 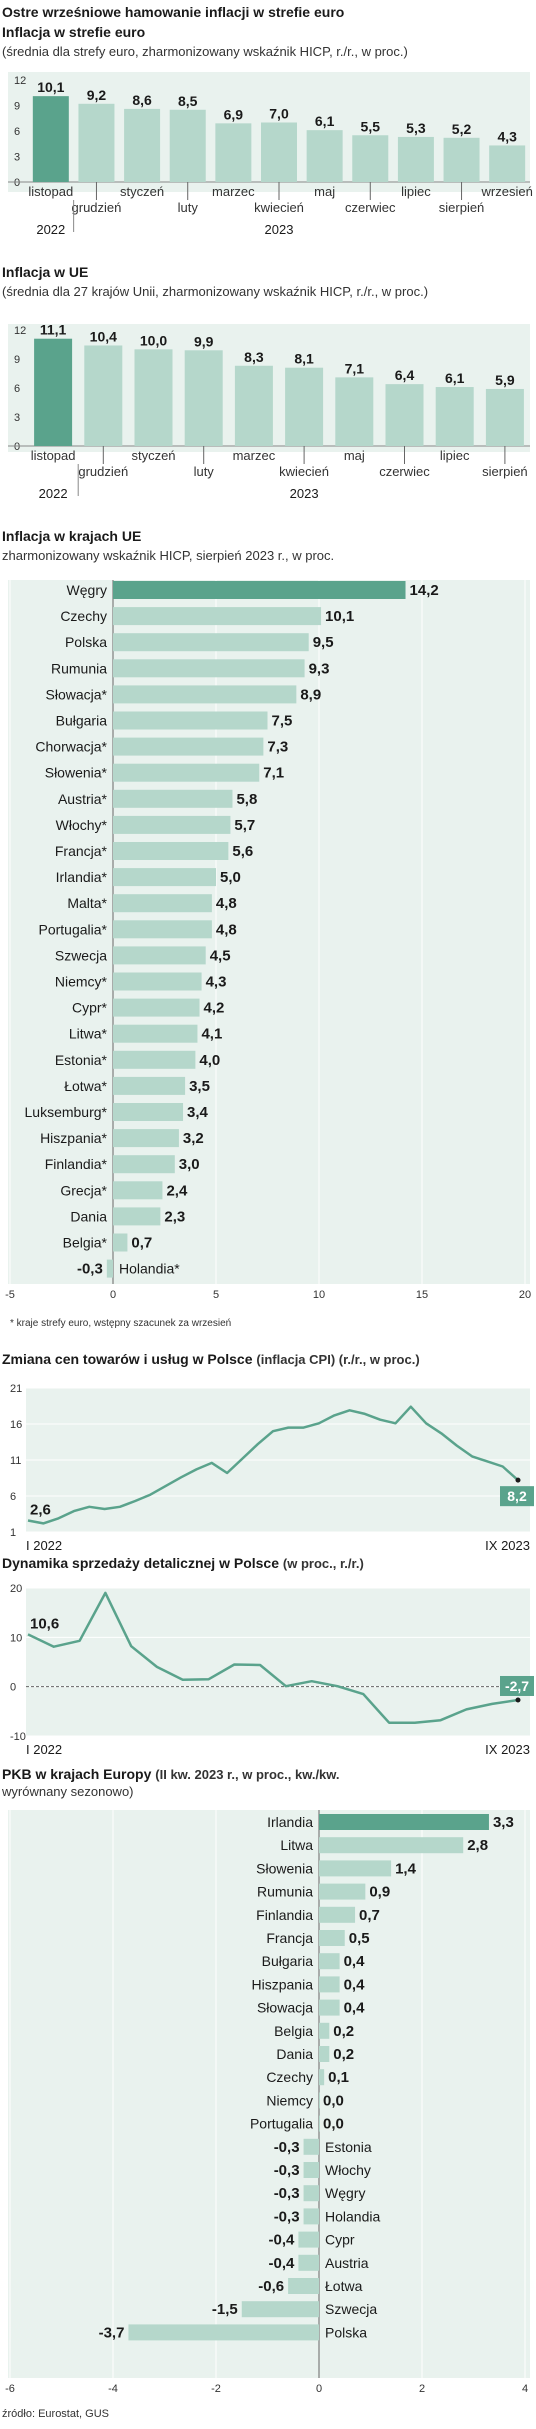 I want to click on category-label: Litwa, so click(x=296, y=1845).